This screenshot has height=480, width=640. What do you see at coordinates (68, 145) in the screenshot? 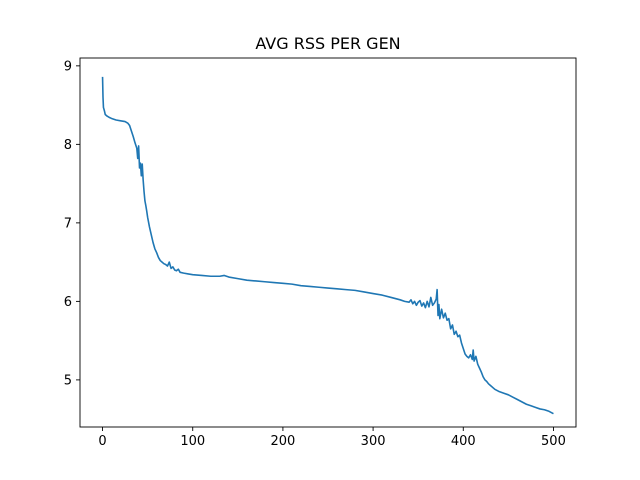
I see `y-tick-label: 8` at bounding box center [68, 145].